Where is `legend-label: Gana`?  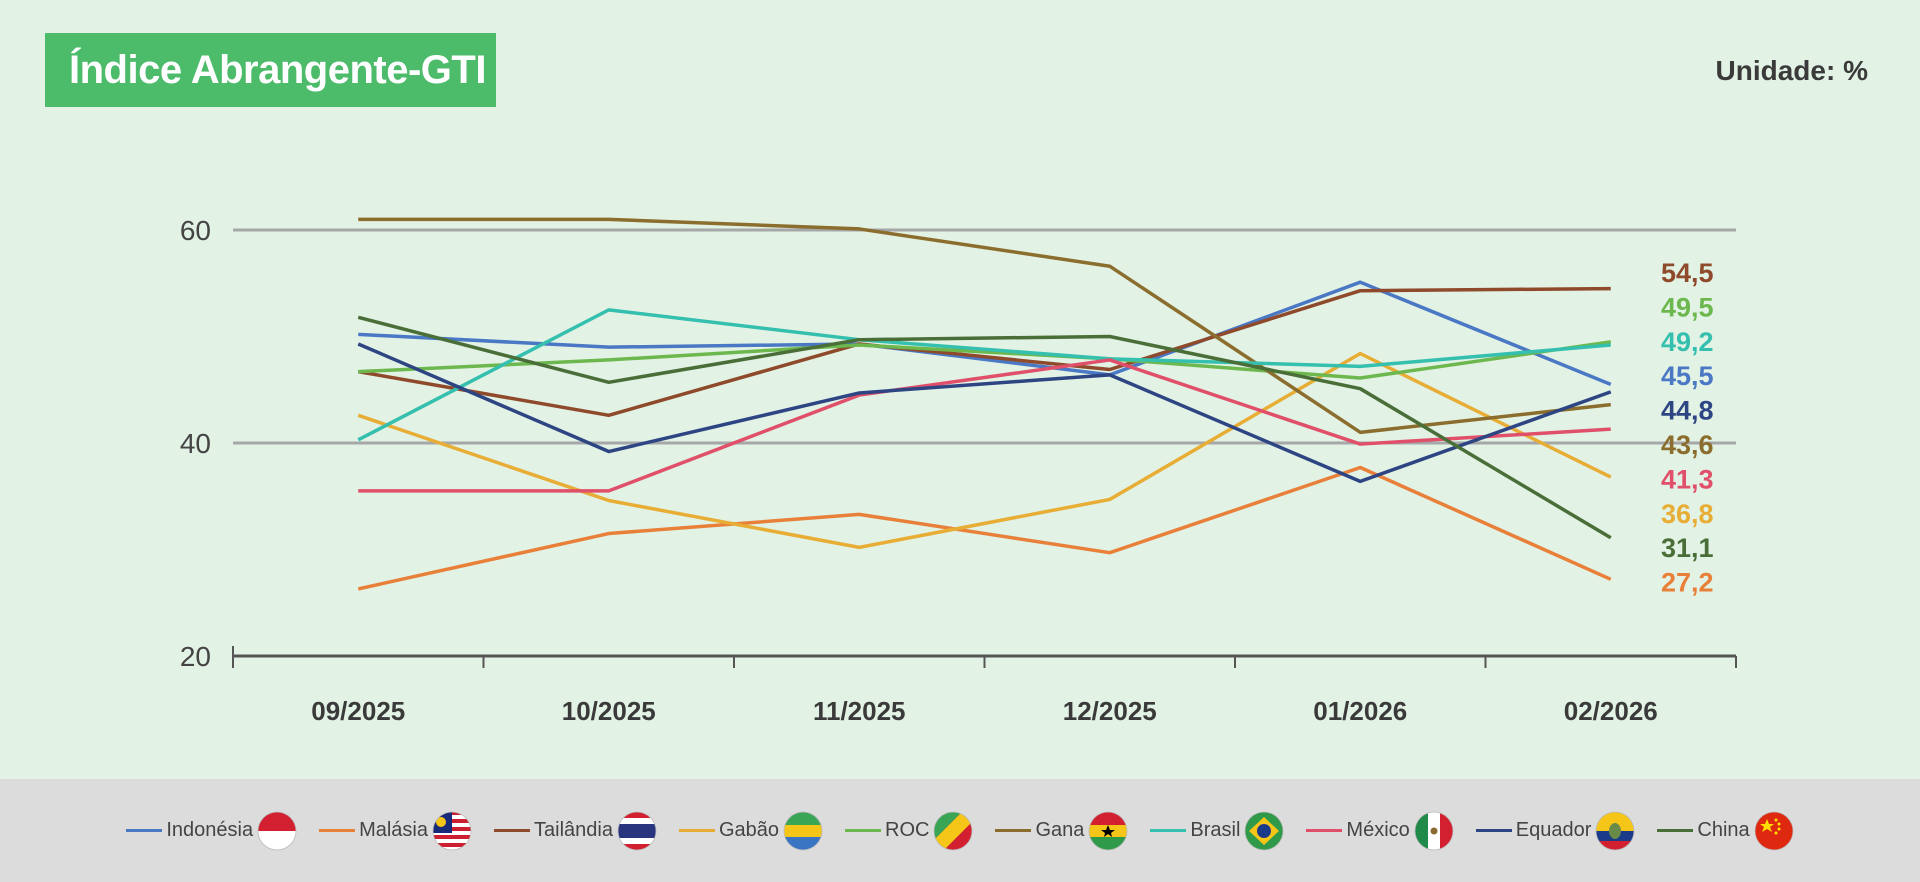 legend-label: Gana is located at coordinates (1060, 830).